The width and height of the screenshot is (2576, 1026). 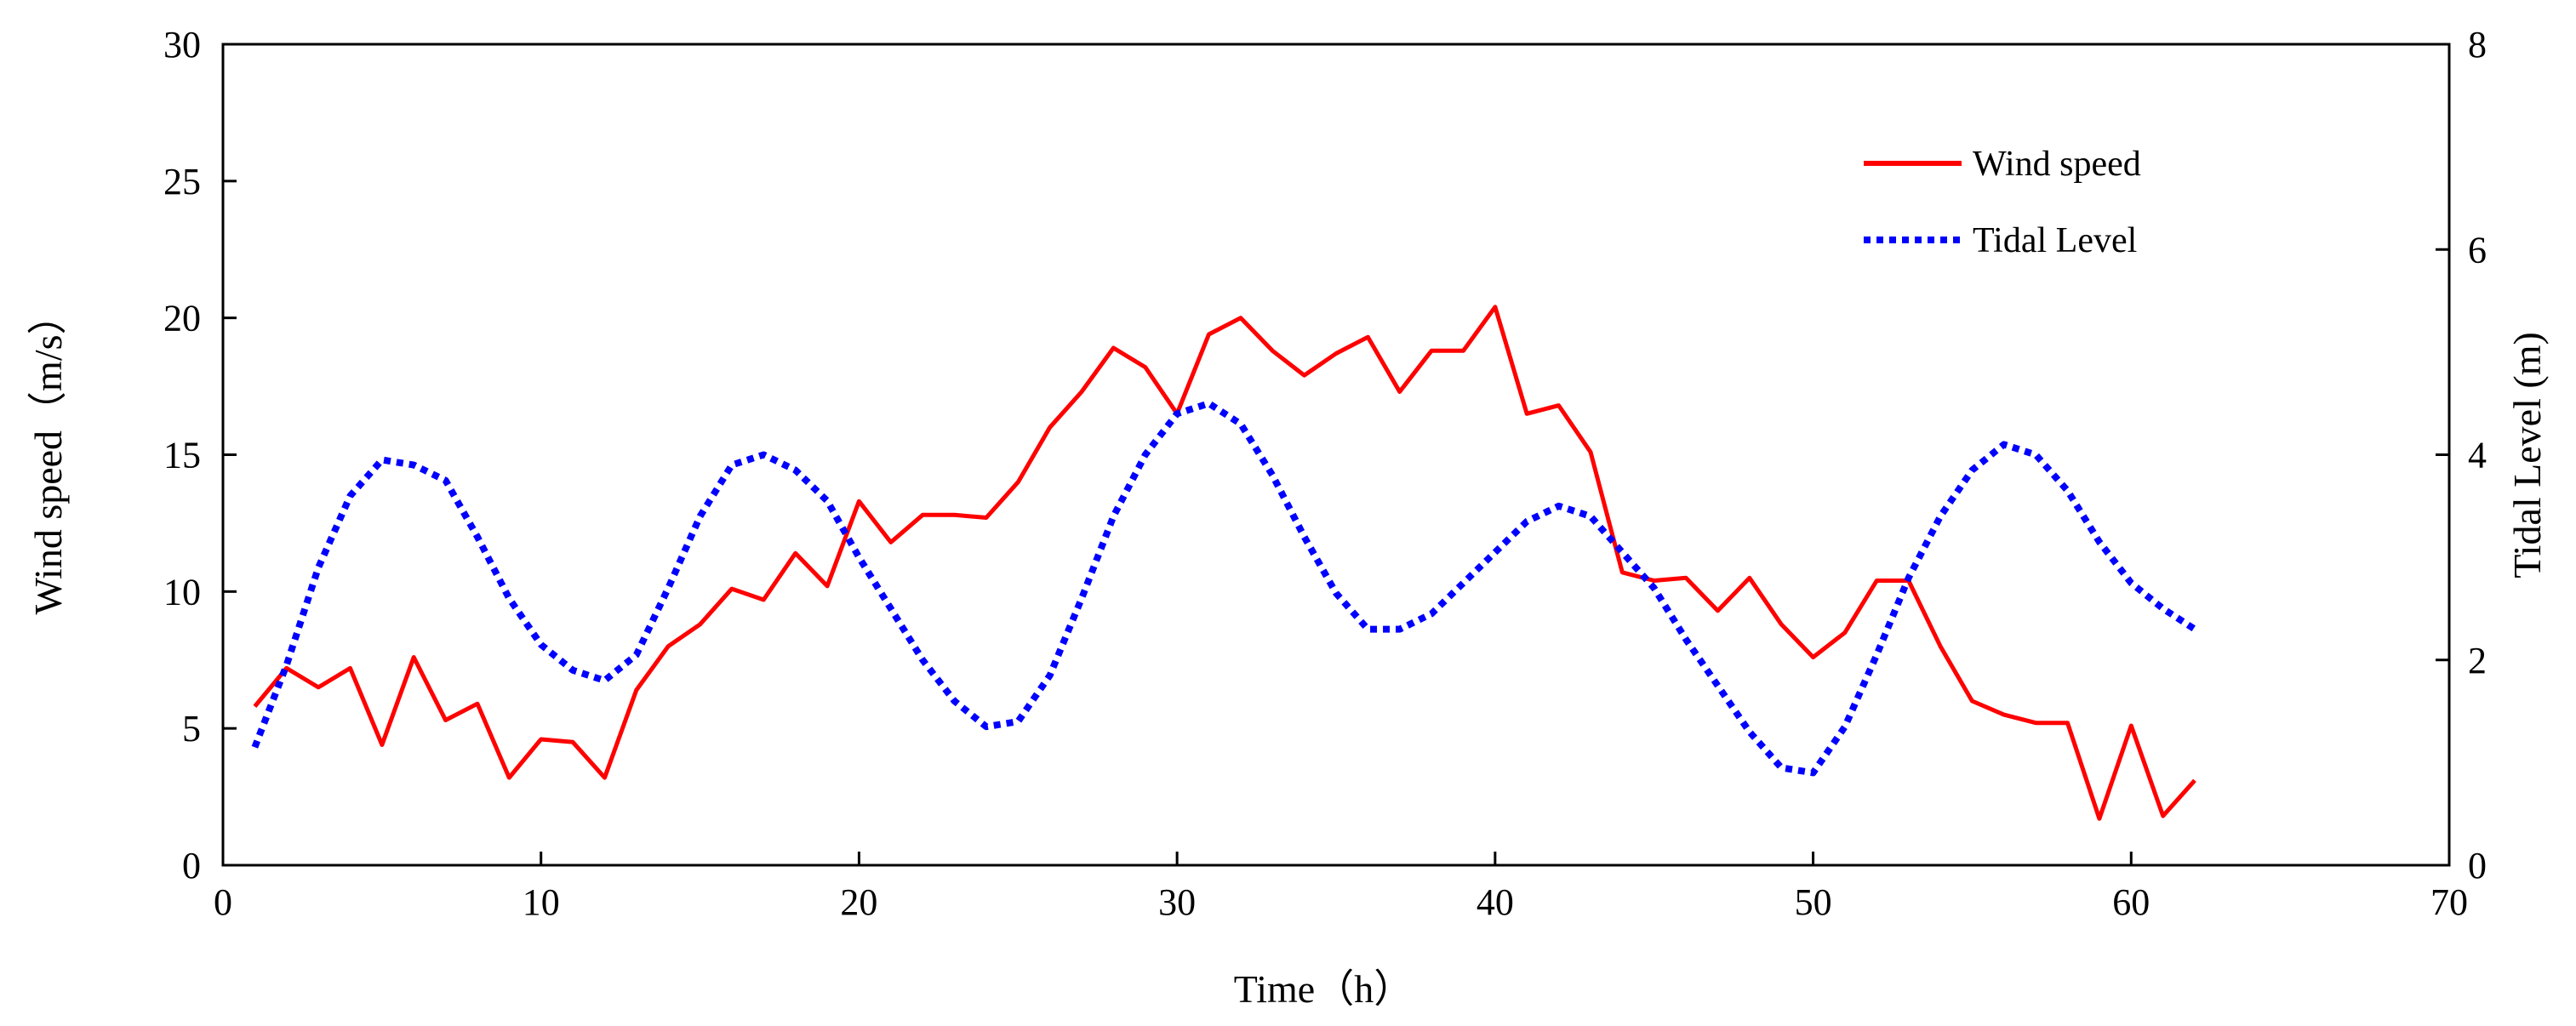 I want to click on x-tick-label: 50, so click(x=1813, y=902).